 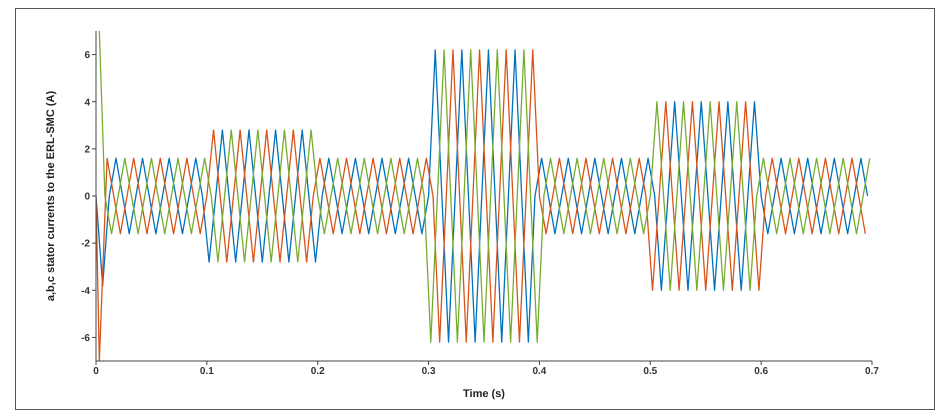 I want to click on y-tick-label: 0, so click(x=87, y=197).